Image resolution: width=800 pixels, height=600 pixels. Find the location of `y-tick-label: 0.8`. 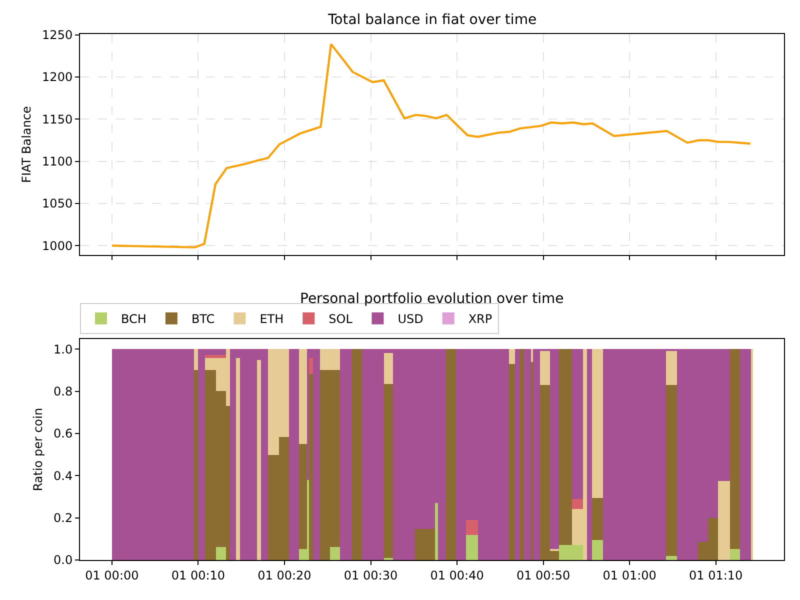

y-tick-label: 0.8 is located at coordinates (63, 391).